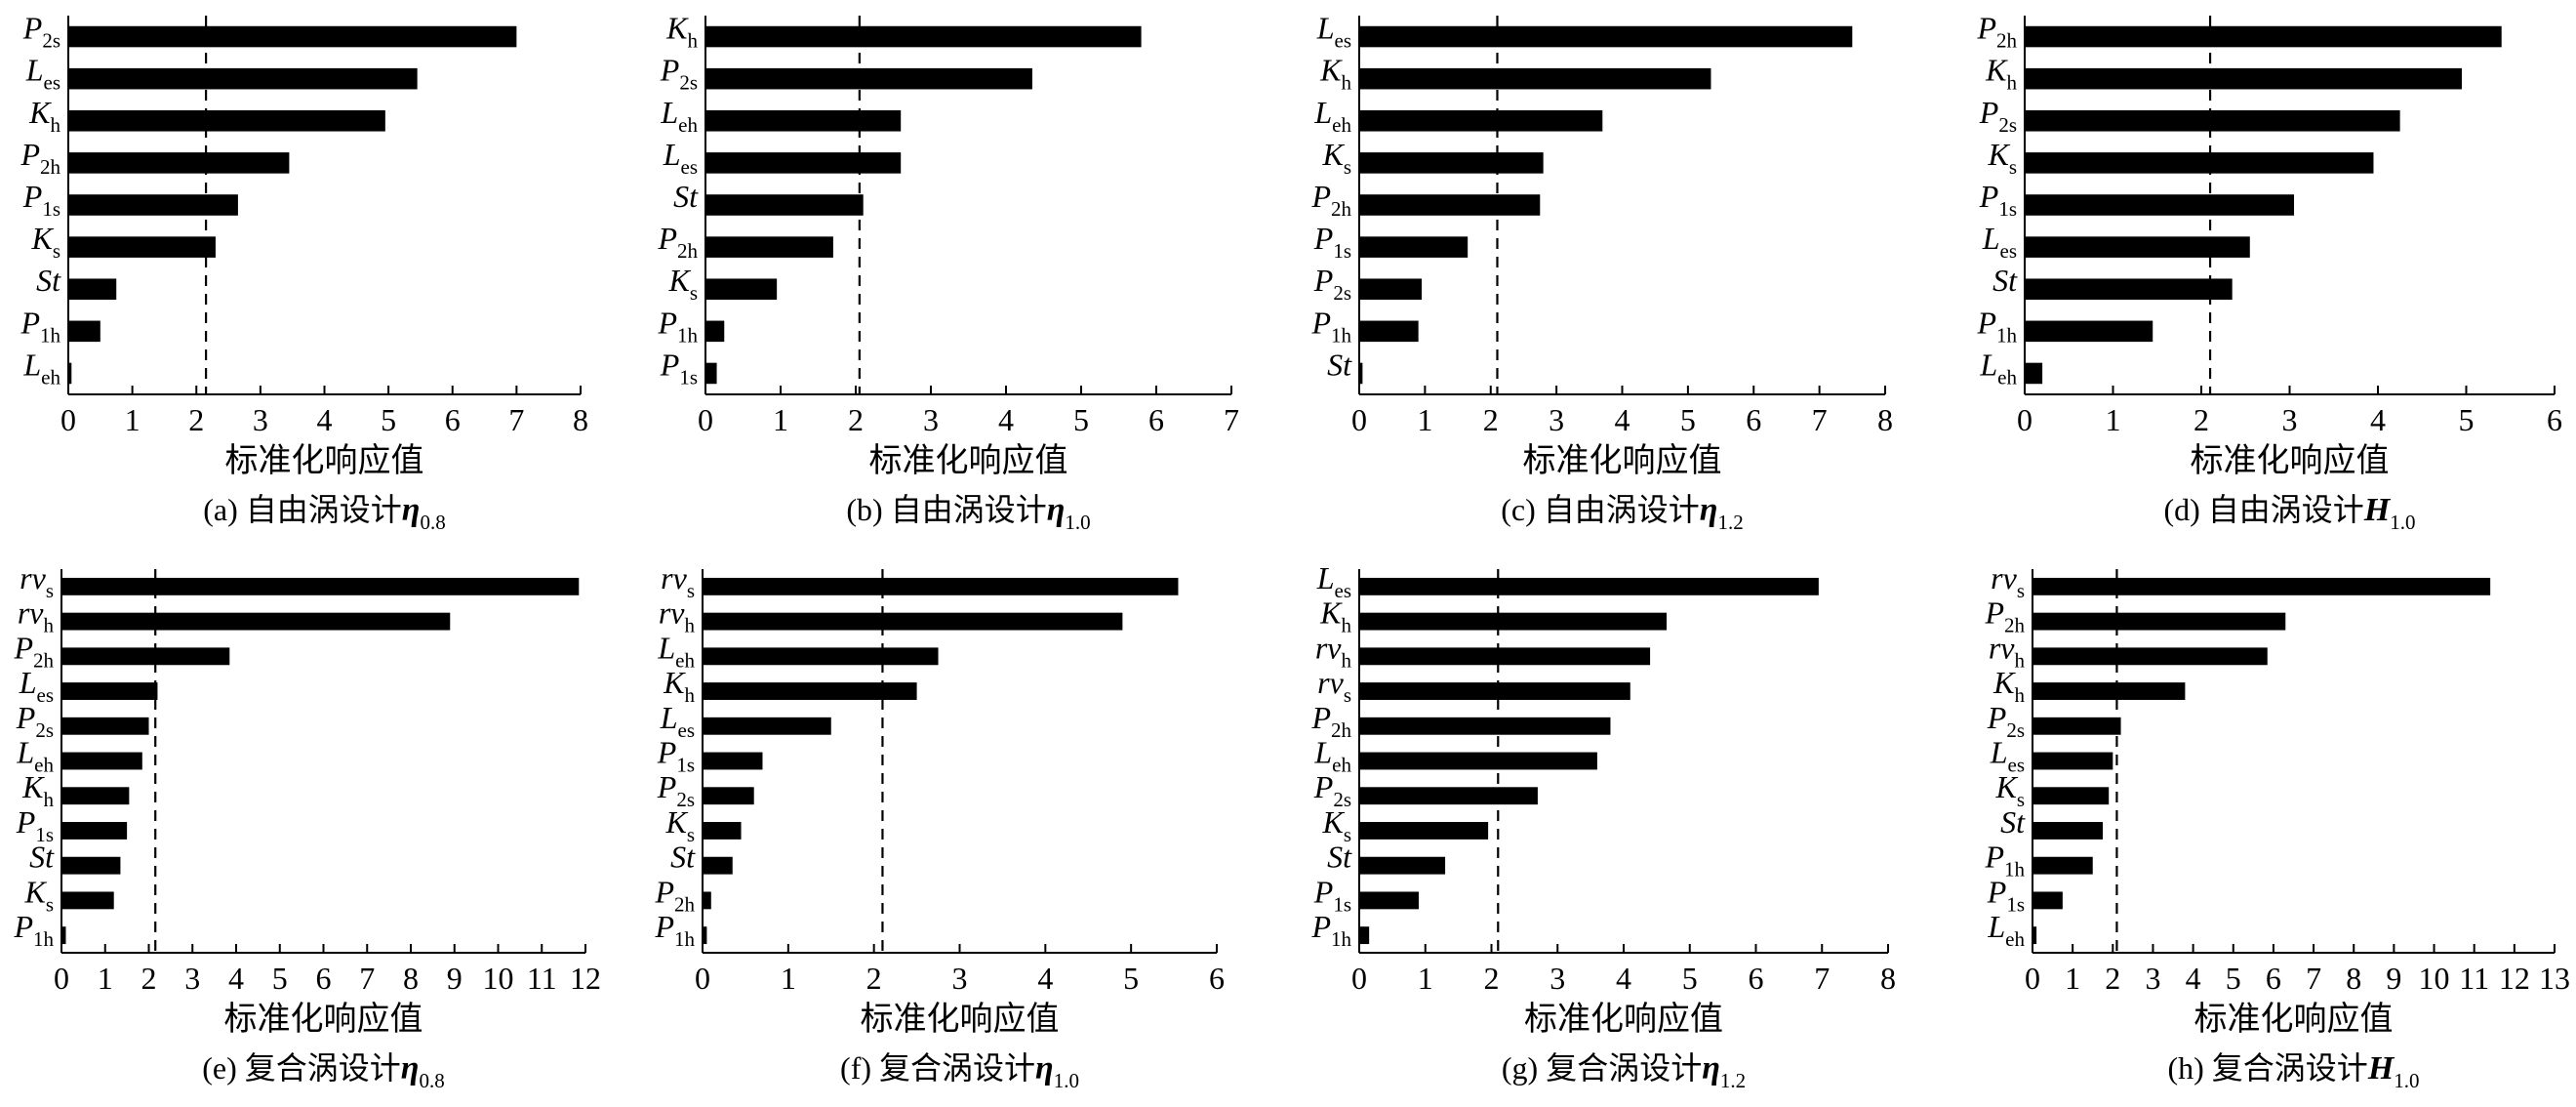 The width and height of the screenshot is (2576, 1107). Describe the element at coordinates (498, 978) in the screenshot. I see `x-tick-label: 10` at that location.